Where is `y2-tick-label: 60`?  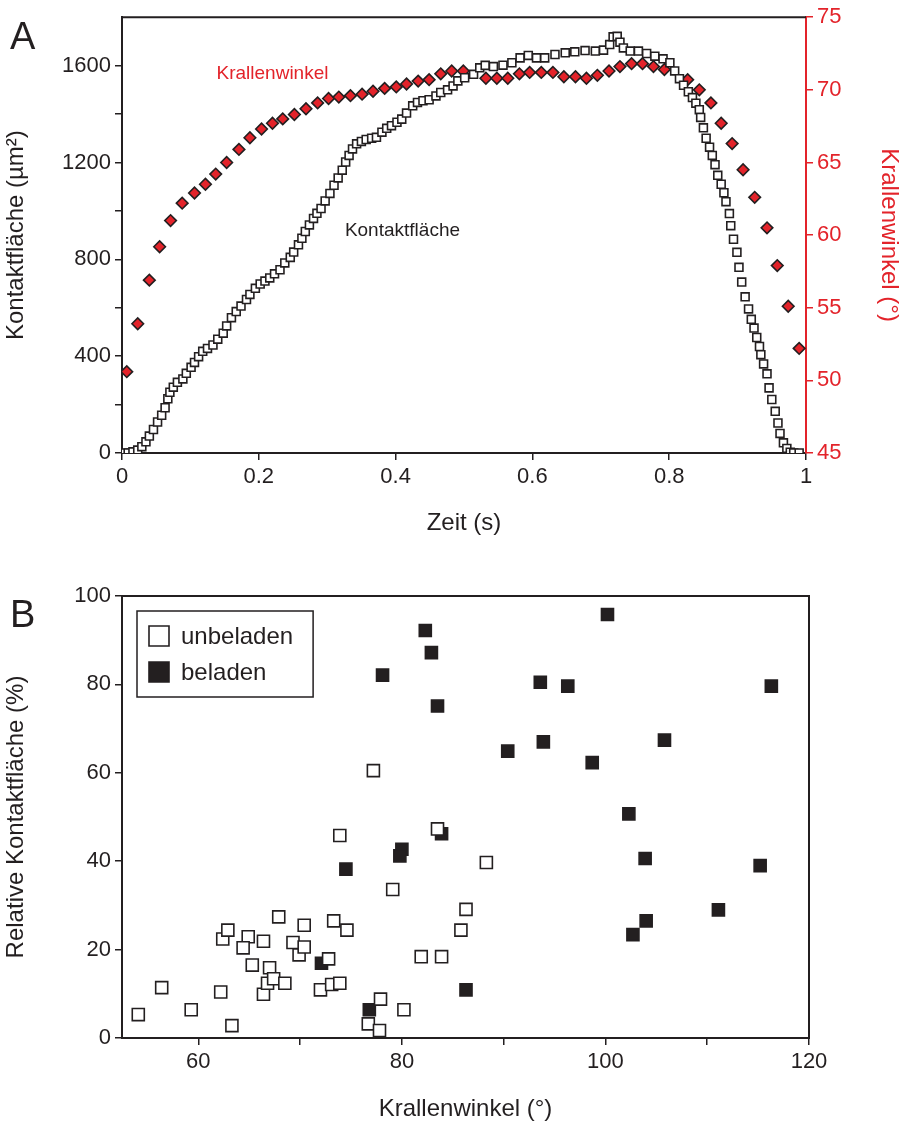
y2-tick-label: 60 is located at coordinates (829, 234).